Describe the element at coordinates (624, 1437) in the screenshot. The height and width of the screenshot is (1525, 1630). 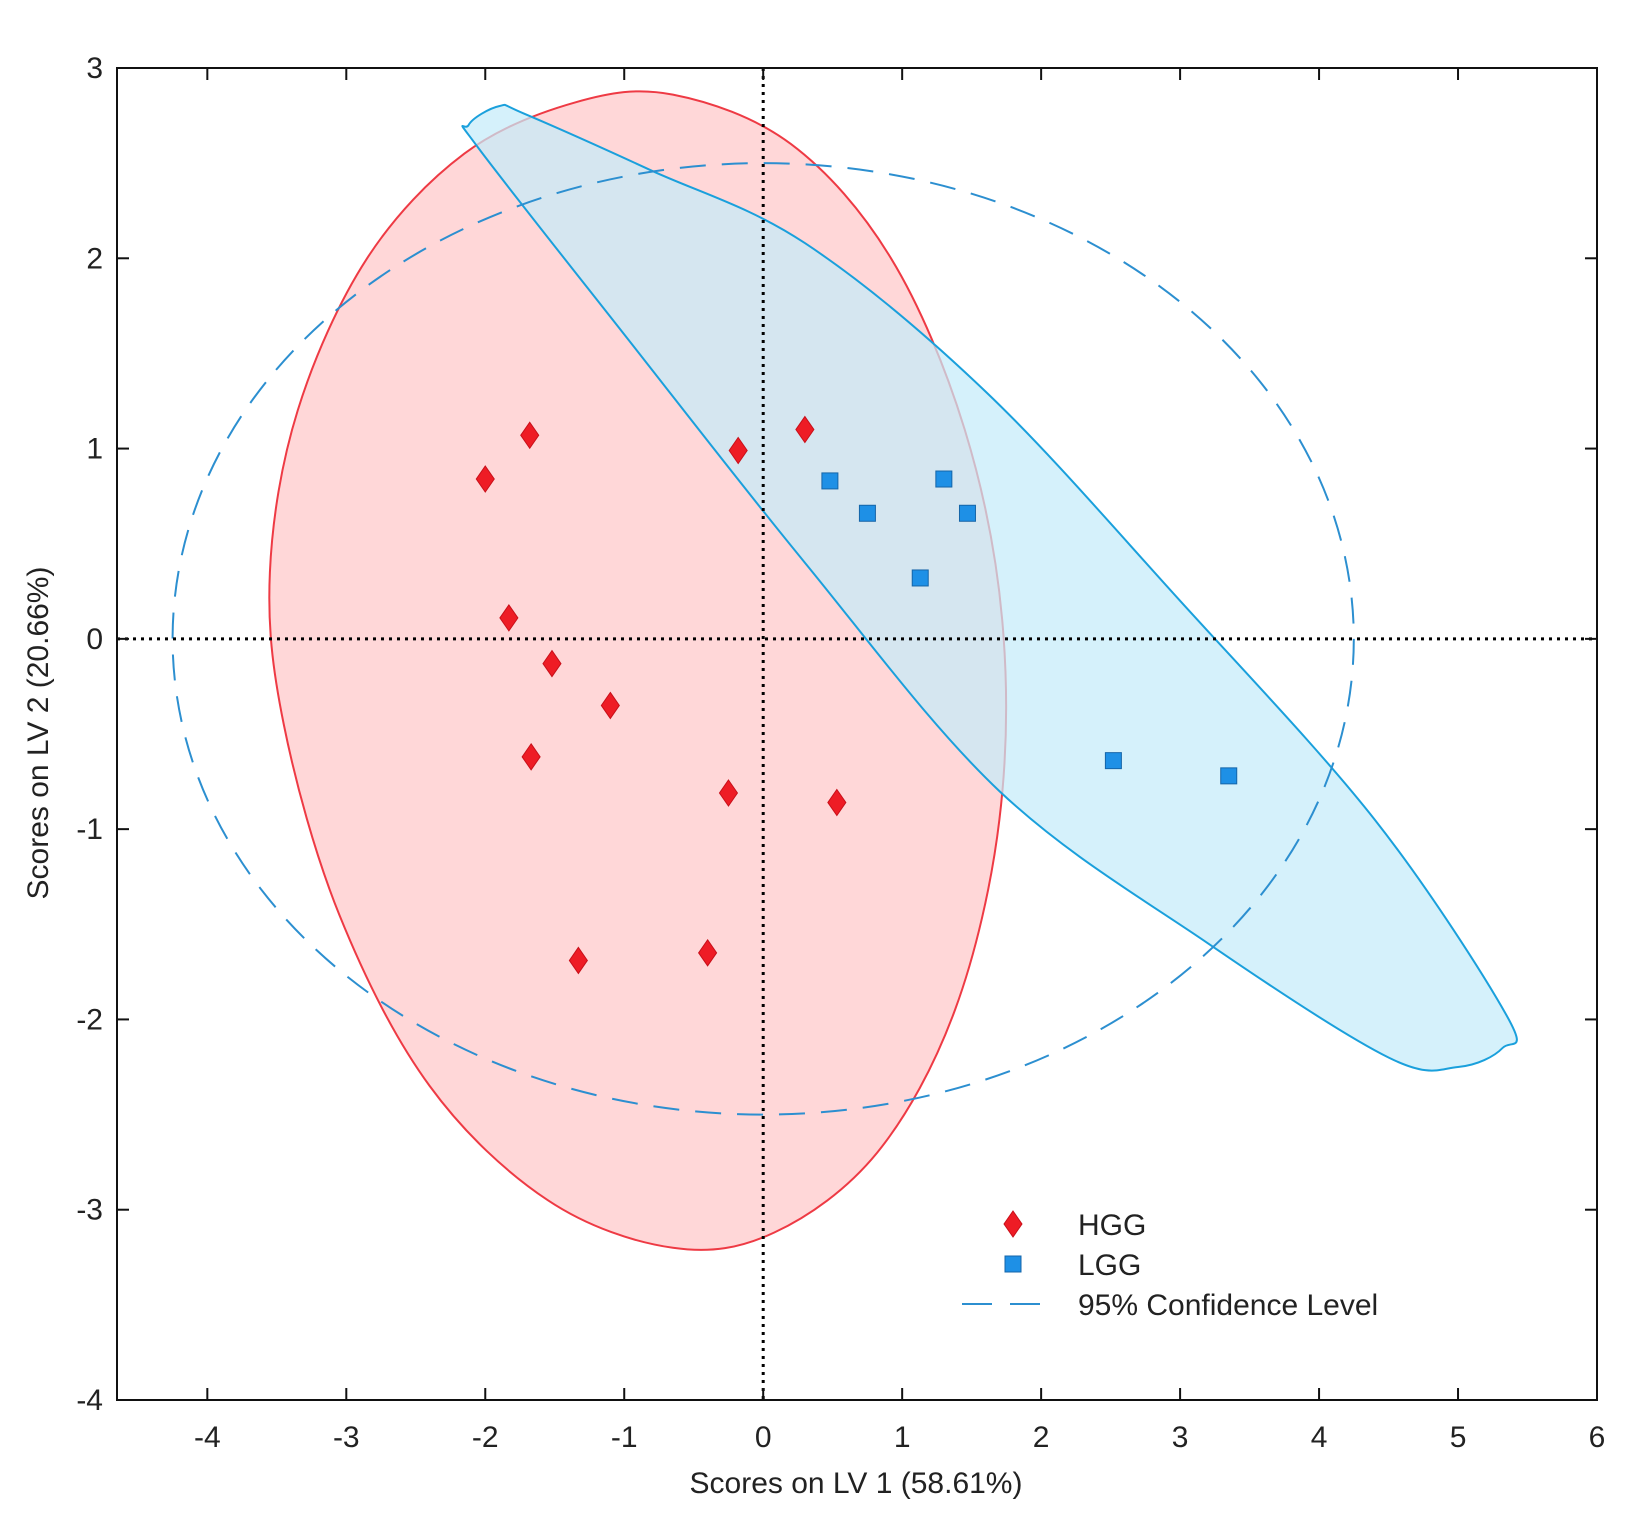
I see `x-tick-label: -1` at that location.